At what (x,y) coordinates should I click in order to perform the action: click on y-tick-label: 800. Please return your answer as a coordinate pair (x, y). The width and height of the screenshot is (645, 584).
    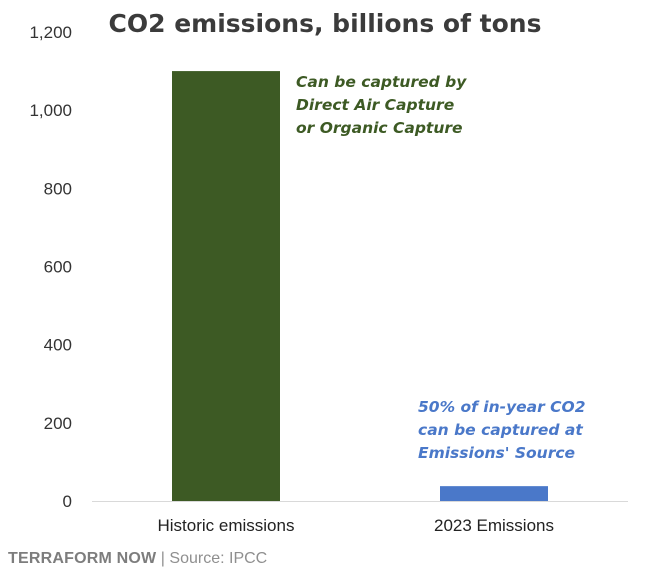
    Looking at the image, I should click on (58, 188).